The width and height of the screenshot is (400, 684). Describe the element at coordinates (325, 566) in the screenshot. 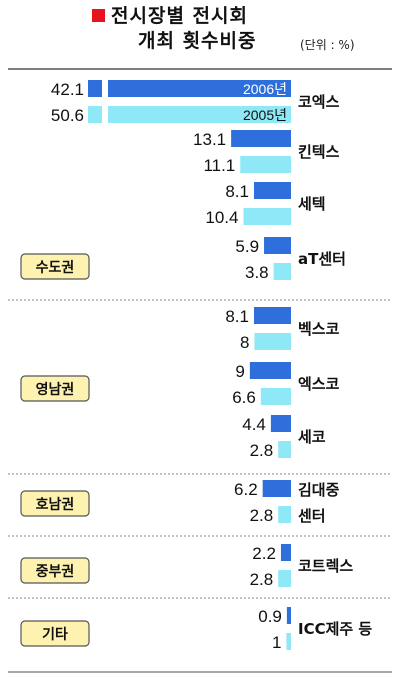

I see `venue-name: 코트렉스` at that location.